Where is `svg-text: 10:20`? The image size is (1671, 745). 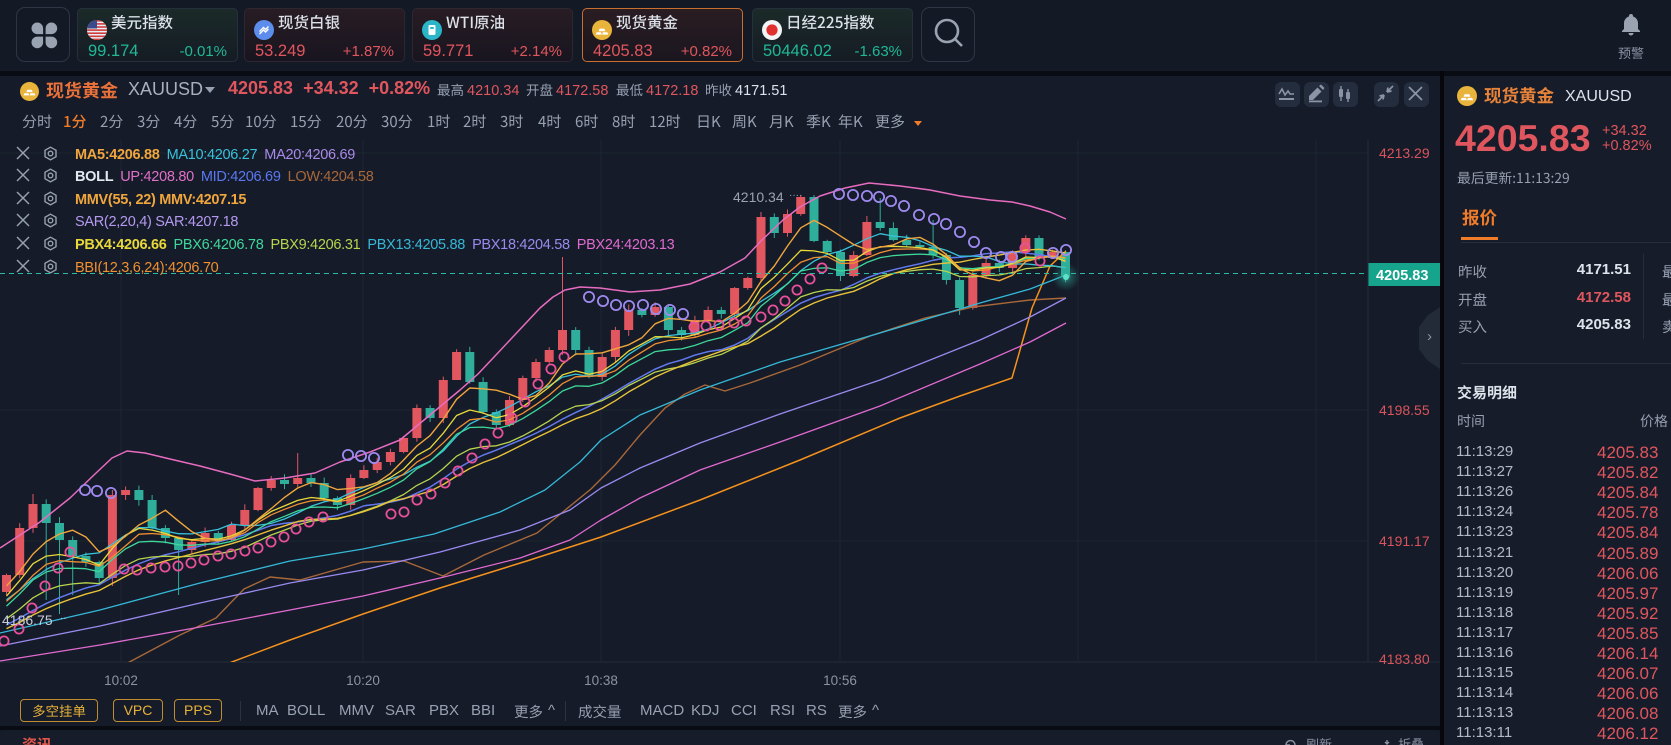
svg-text: 10:20 is located at coordinates (363, 680).